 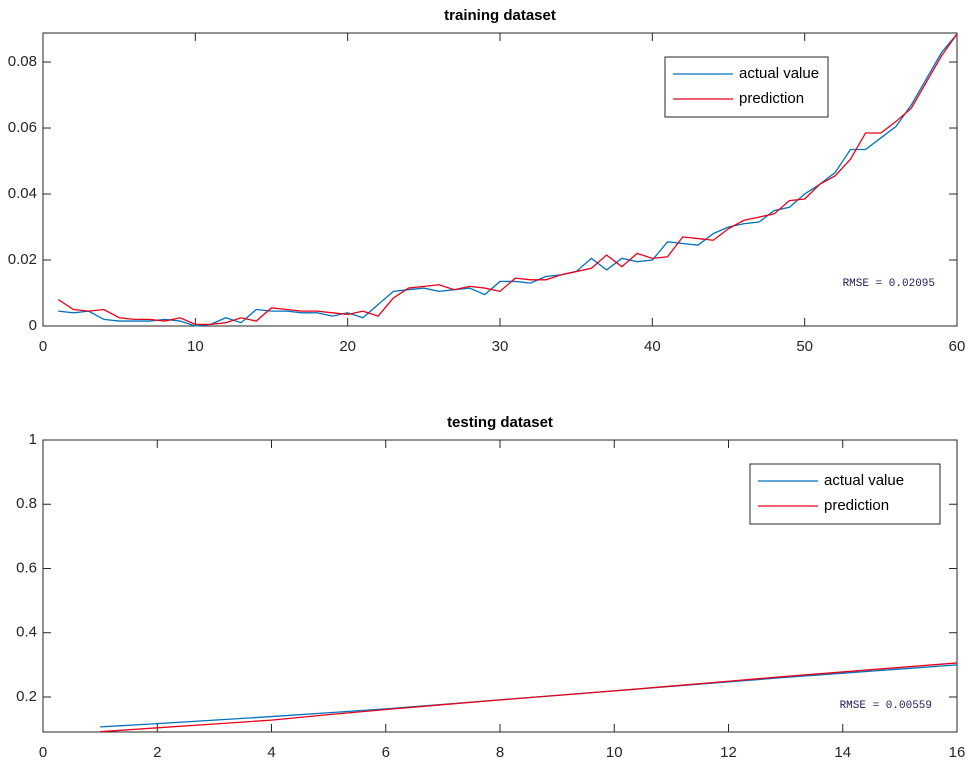 What do you see at coordinates (500, 346) in the screenshot?
I see `x-tick-label: 30` at bounding box center [500, 346].